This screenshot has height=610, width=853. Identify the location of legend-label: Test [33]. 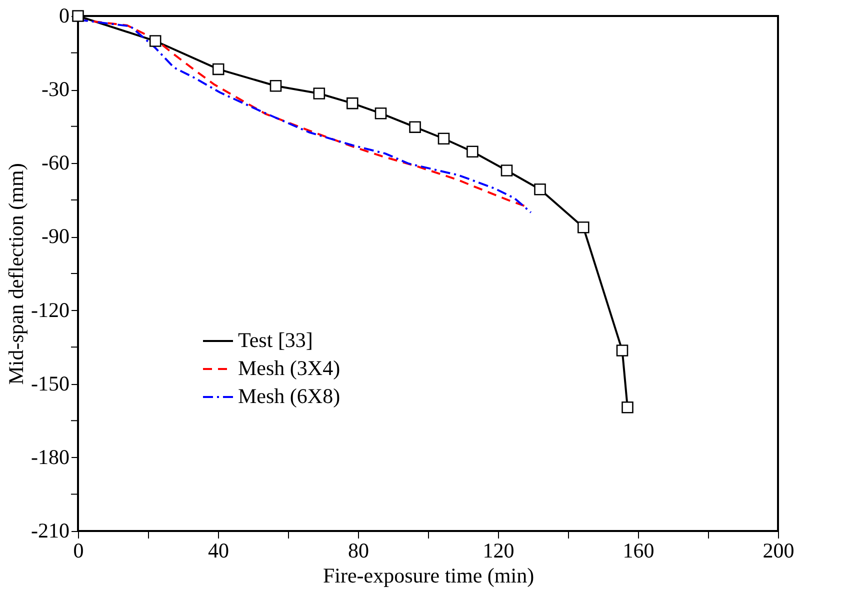
(275, 340).